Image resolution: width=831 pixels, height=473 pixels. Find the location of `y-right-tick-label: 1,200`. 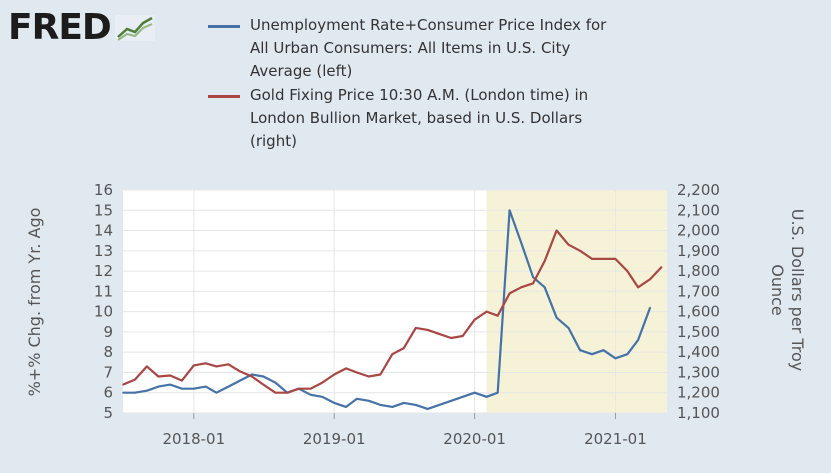

y-right-tick-label: 1,200 is located at coordinates (698, 393).